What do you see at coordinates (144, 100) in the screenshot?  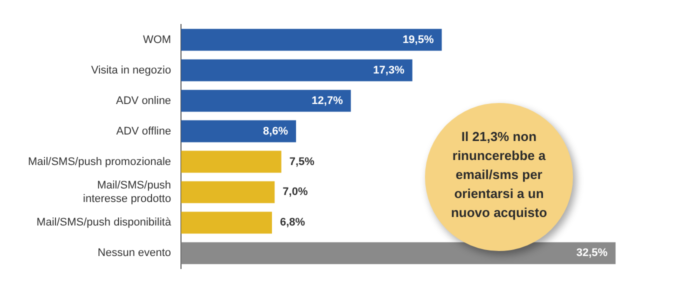 I see `y-tick-label: ADV online` at bounding box center [144, 100].